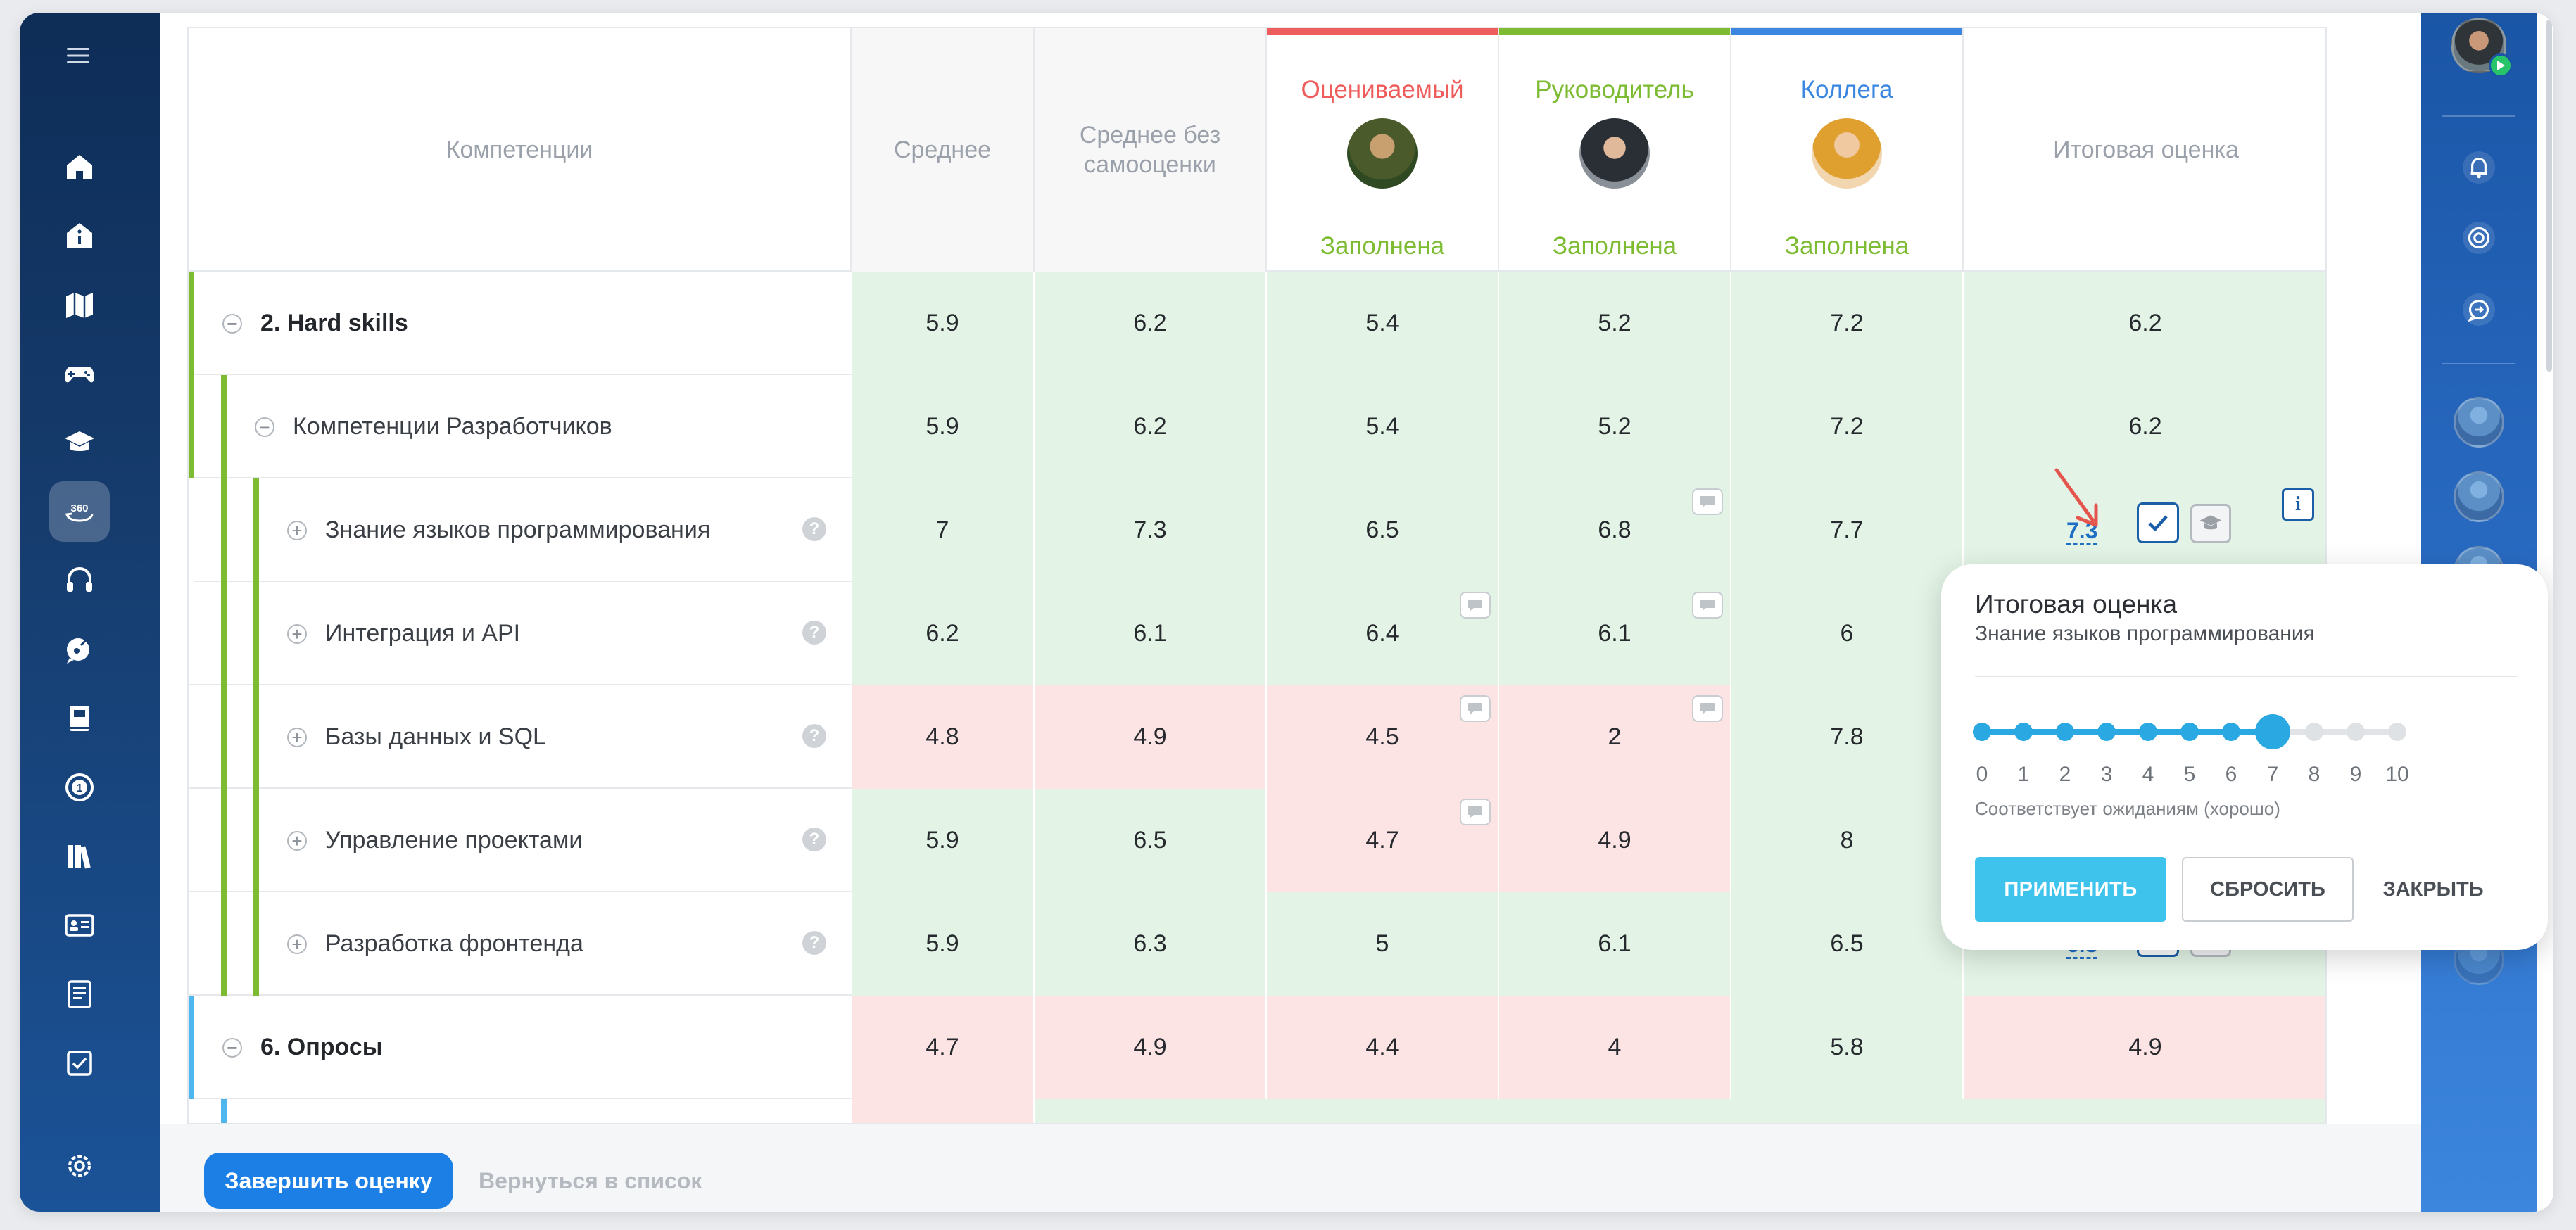 The height and width of the screenshot is (1230, 2576). What do you see at coordinates (403, 633) in the screenshot?
I see `row-label: + Интеграция и API` at bounding box center [403, 633].